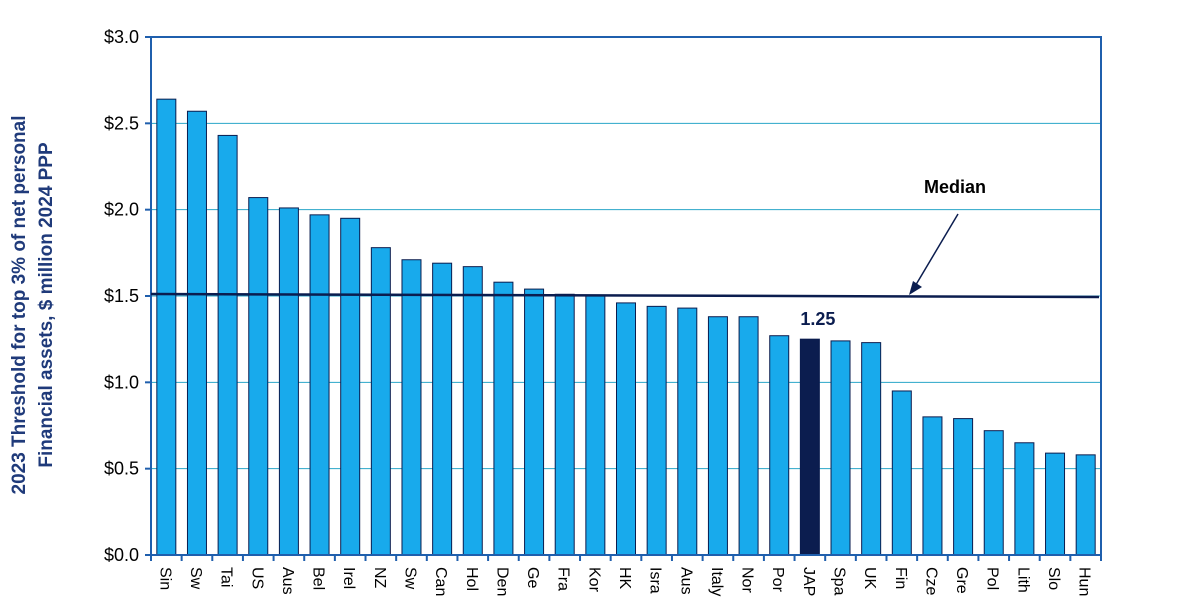  I want to click on y-axis-ticks: $0.0 $0.5 $1.0 $1.5 $2.0 $2.5 $3.0, so click(121, 296).